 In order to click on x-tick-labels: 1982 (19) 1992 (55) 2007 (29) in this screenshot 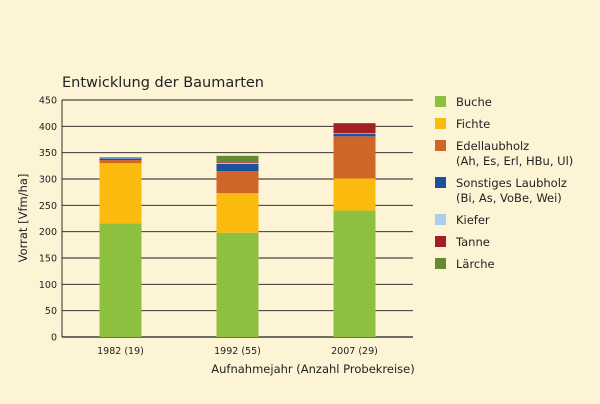, I will do `click(237, 351)`.